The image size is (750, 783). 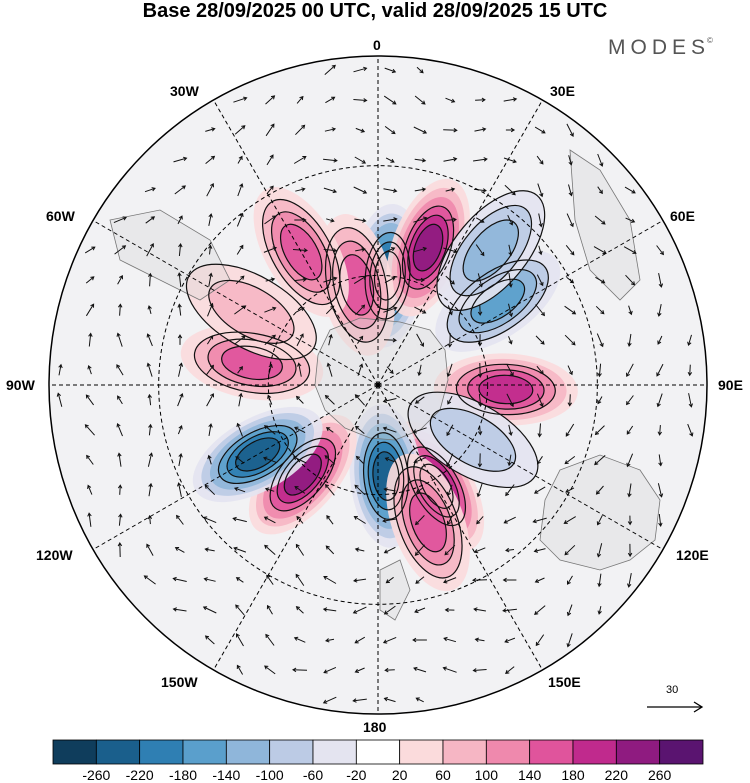 I want to click on lon-label-120e: 120E, so click(x=692, y=555).